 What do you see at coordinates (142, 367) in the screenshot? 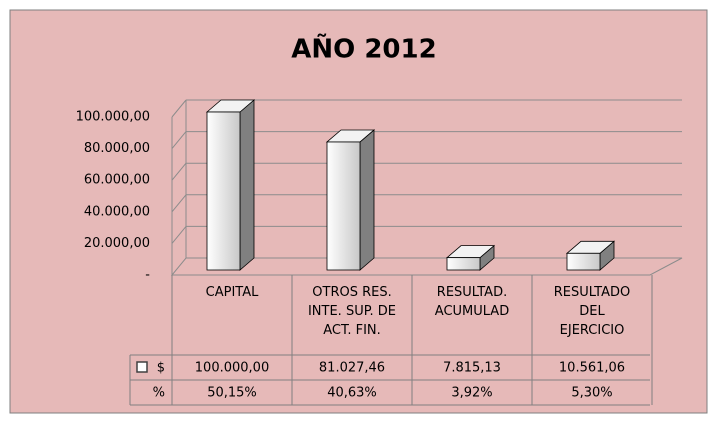
I see `legend-key` at bounding box center [142, 367].